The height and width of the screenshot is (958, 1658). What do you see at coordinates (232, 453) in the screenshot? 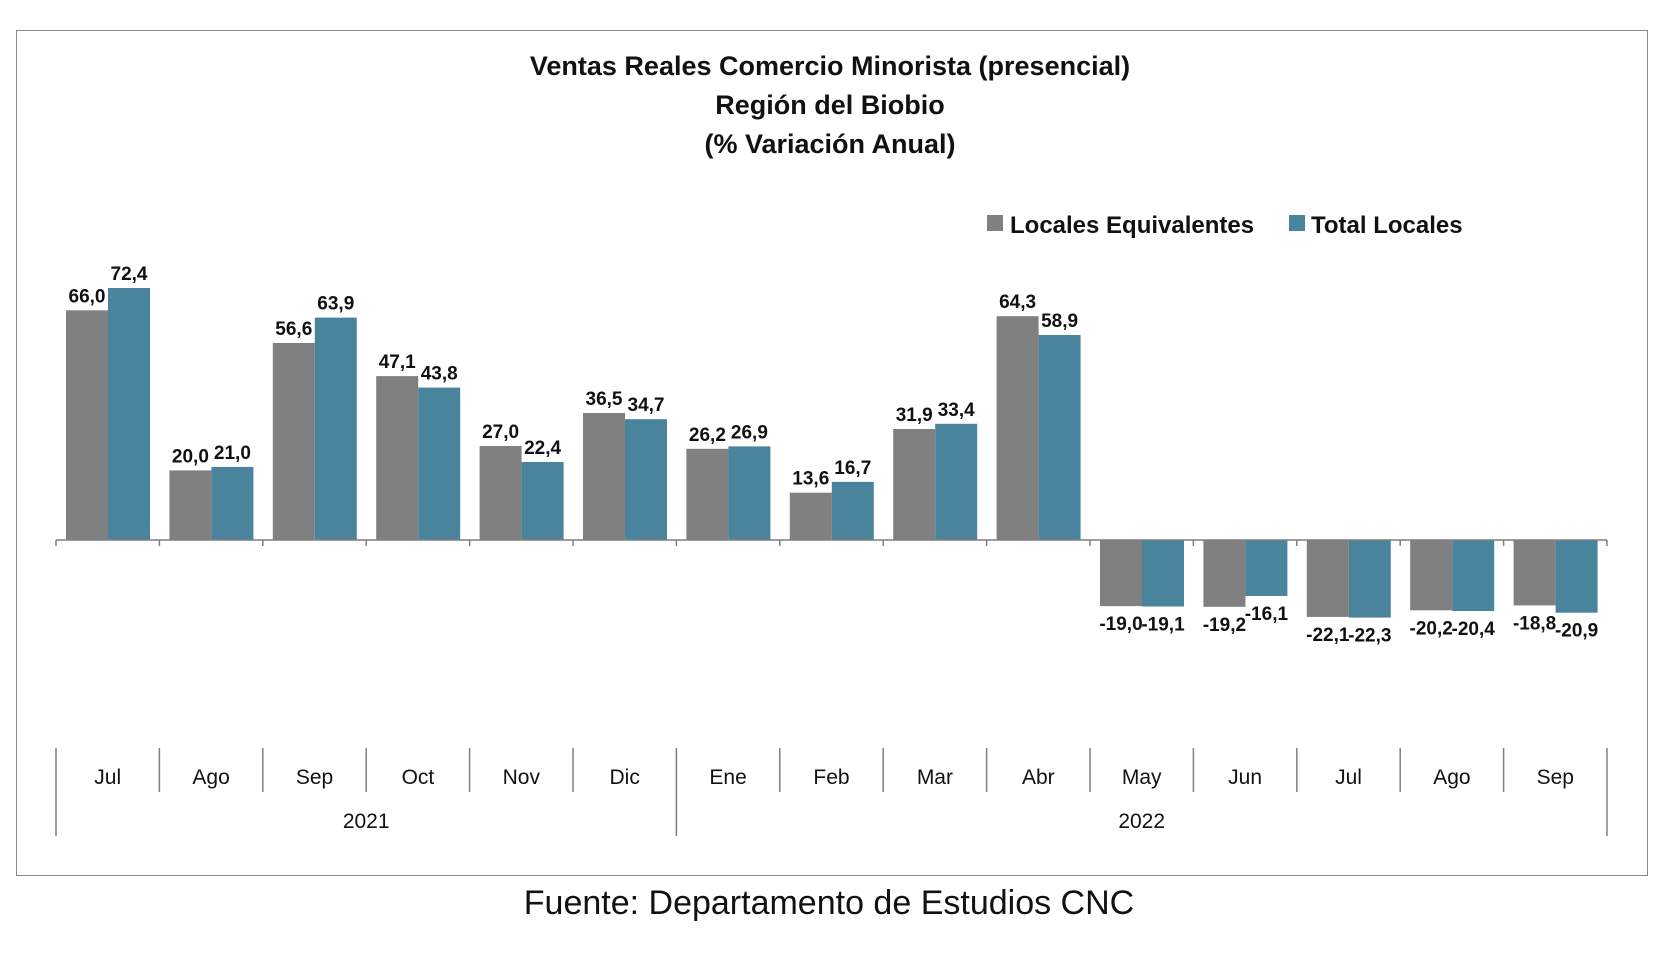
I see `value-label-total-locales-1: 21,0` at bounding box center [232, 453].